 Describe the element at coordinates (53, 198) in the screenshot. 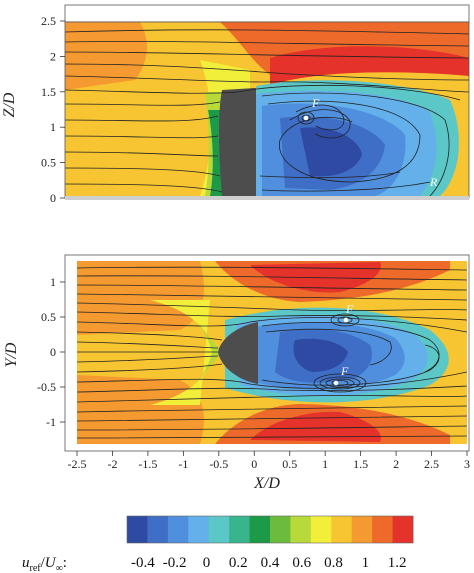

I see `side-ytick-label: 0` at that location.